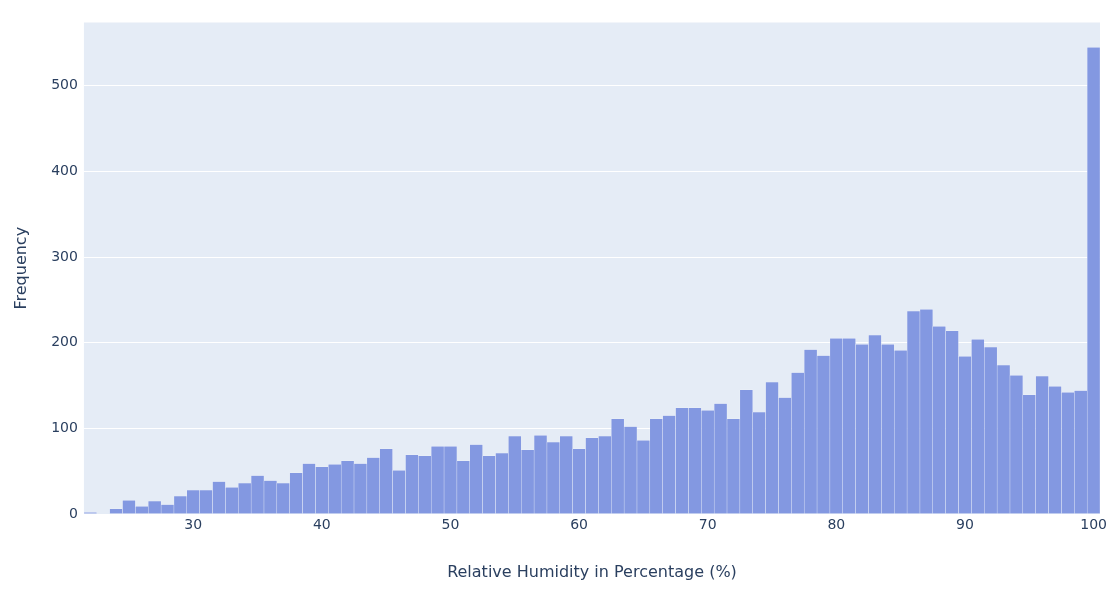  Describe the element at coordinates (450, 524) in the screenshot. I see `x-tick-label: 50` at that location.